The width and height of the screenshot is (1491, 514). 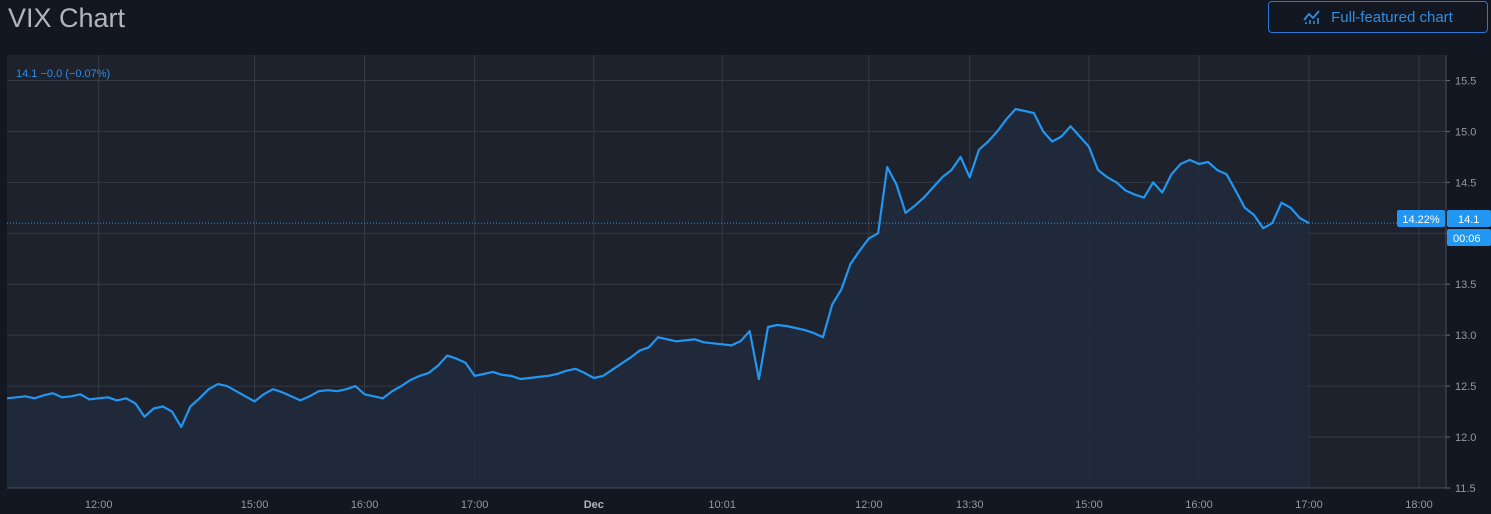 I want to click on x-tick-label: 13:30, so click(x=970, y=505).